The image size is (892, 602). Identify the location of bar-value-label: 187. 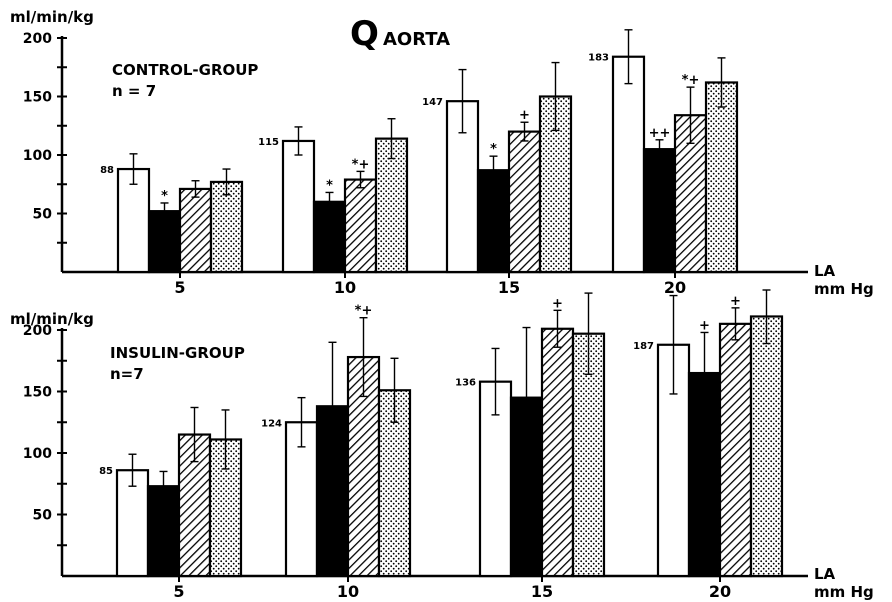
(643, 346).